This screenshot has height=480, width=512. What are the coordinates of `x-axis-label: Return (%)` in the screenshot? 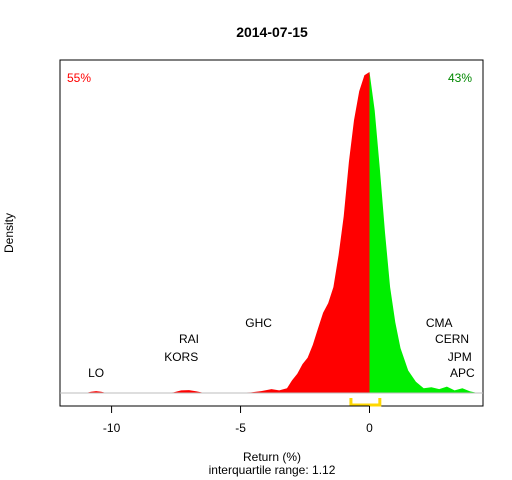 It's located at (272, 457).